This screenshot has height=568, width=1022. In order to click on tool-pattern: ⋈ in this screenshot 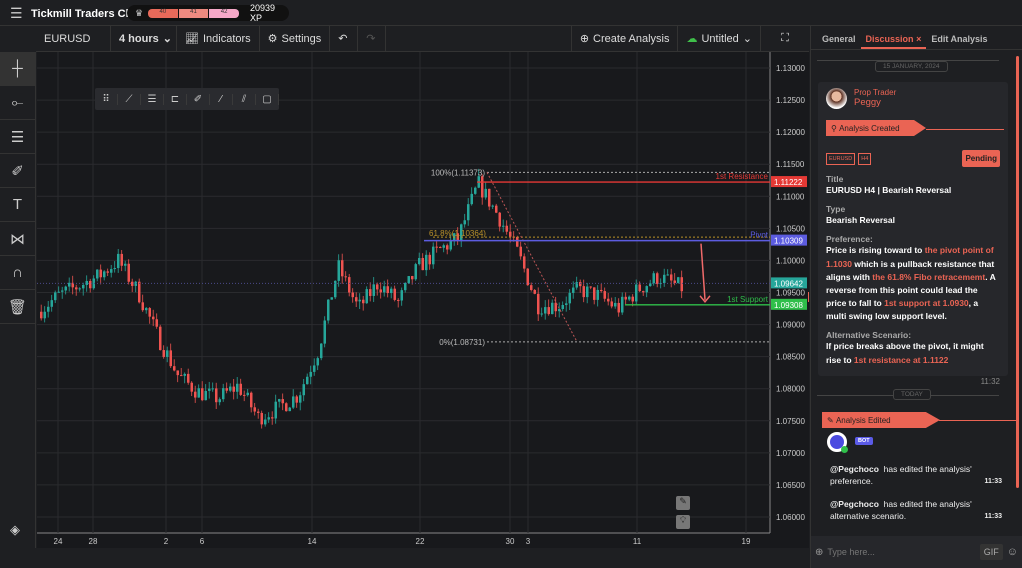, I will do `click(17, 239)`.